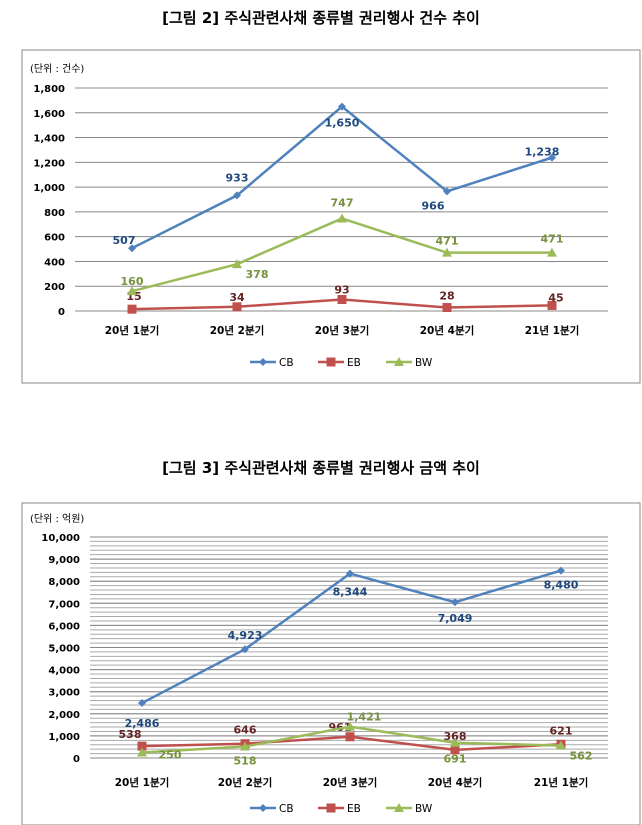  I want to click on data-label-bw: 378, so click(257, 274).